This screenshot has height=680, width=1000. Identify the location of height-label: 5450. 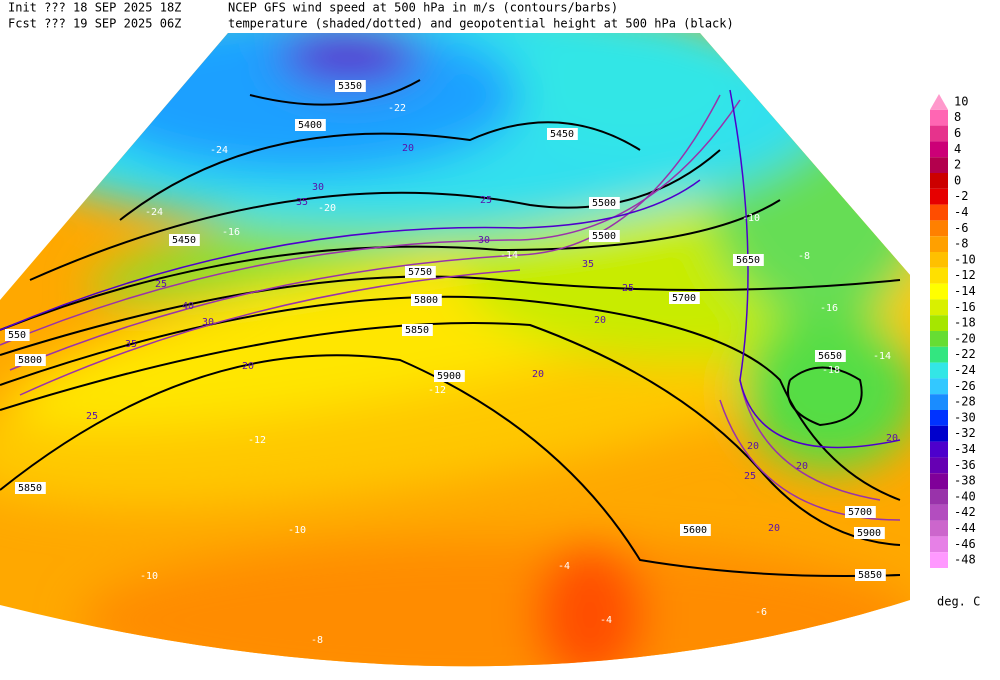
(562, 134).